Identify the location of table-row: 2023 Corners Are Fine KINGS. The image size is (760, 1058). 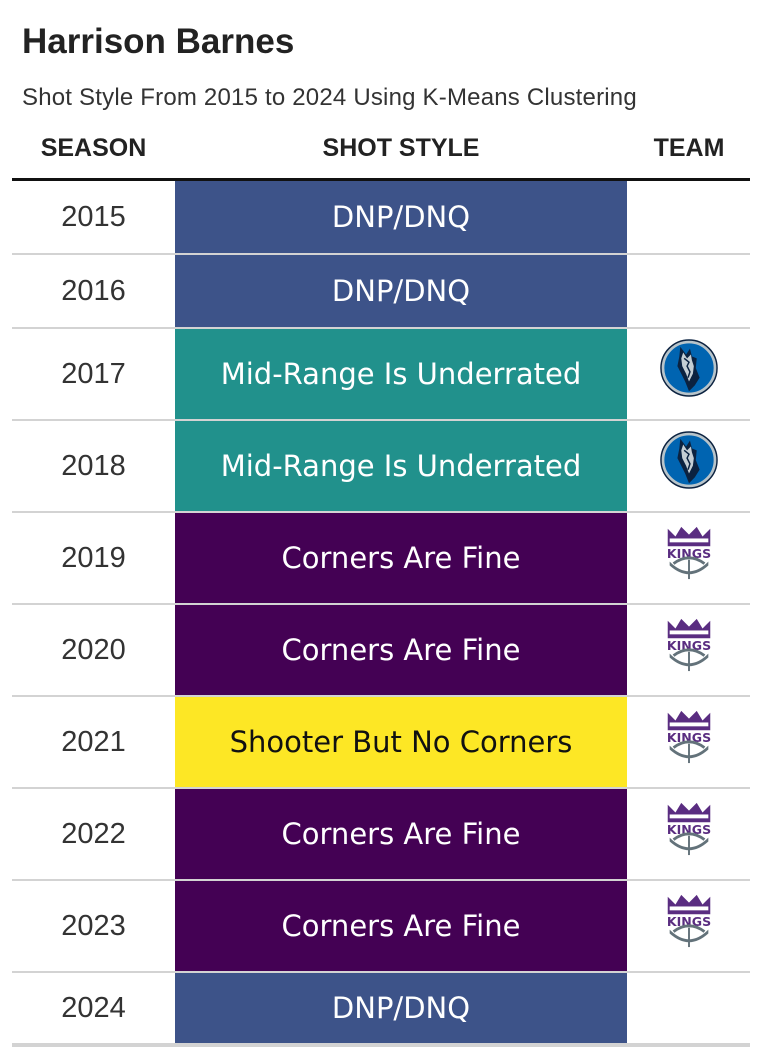
(381, 927).